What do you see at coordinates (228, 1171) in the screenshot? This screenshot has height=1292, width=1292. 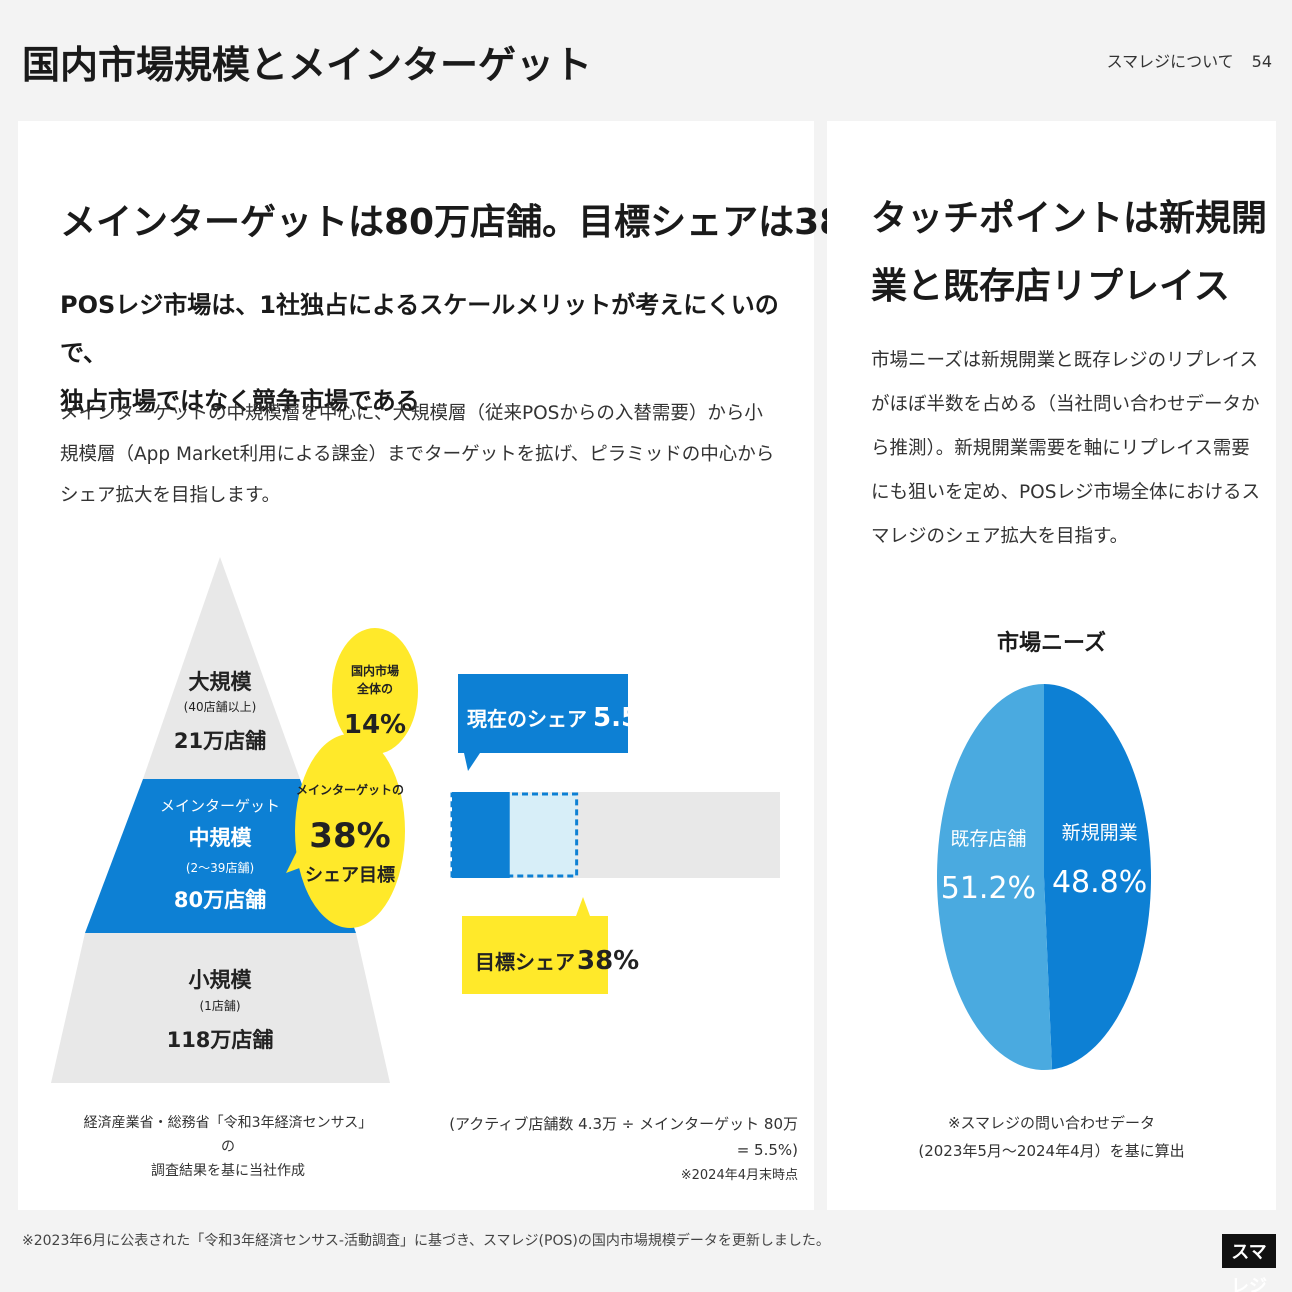 I see `left-source-line2: 調査結果を基に当社作成` at bounding box center [228, 1171].